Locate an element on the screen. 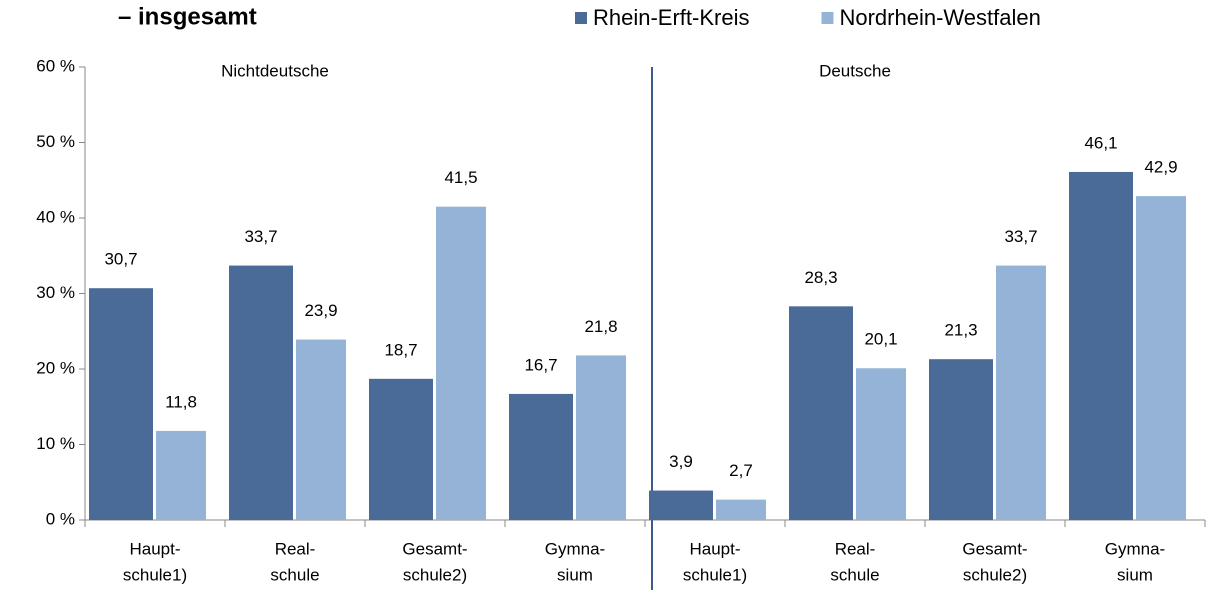 The image size is (1222, 594). value-label: 46,1 is located at coordinates (1100, 142).